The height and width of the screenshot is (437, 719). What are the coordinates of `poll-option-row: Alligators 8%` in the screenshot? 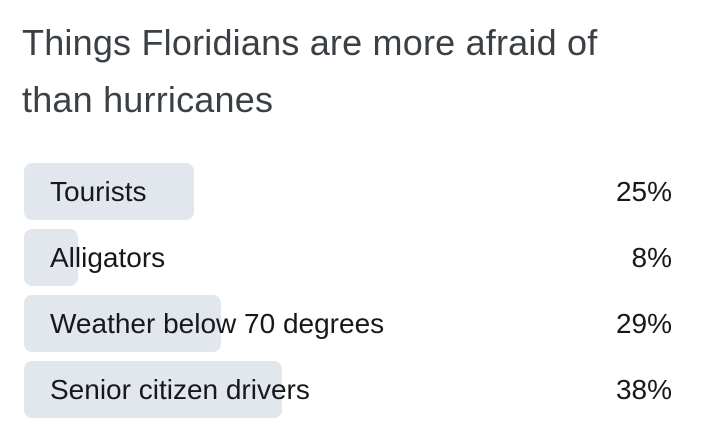 It's located at (348, 257).